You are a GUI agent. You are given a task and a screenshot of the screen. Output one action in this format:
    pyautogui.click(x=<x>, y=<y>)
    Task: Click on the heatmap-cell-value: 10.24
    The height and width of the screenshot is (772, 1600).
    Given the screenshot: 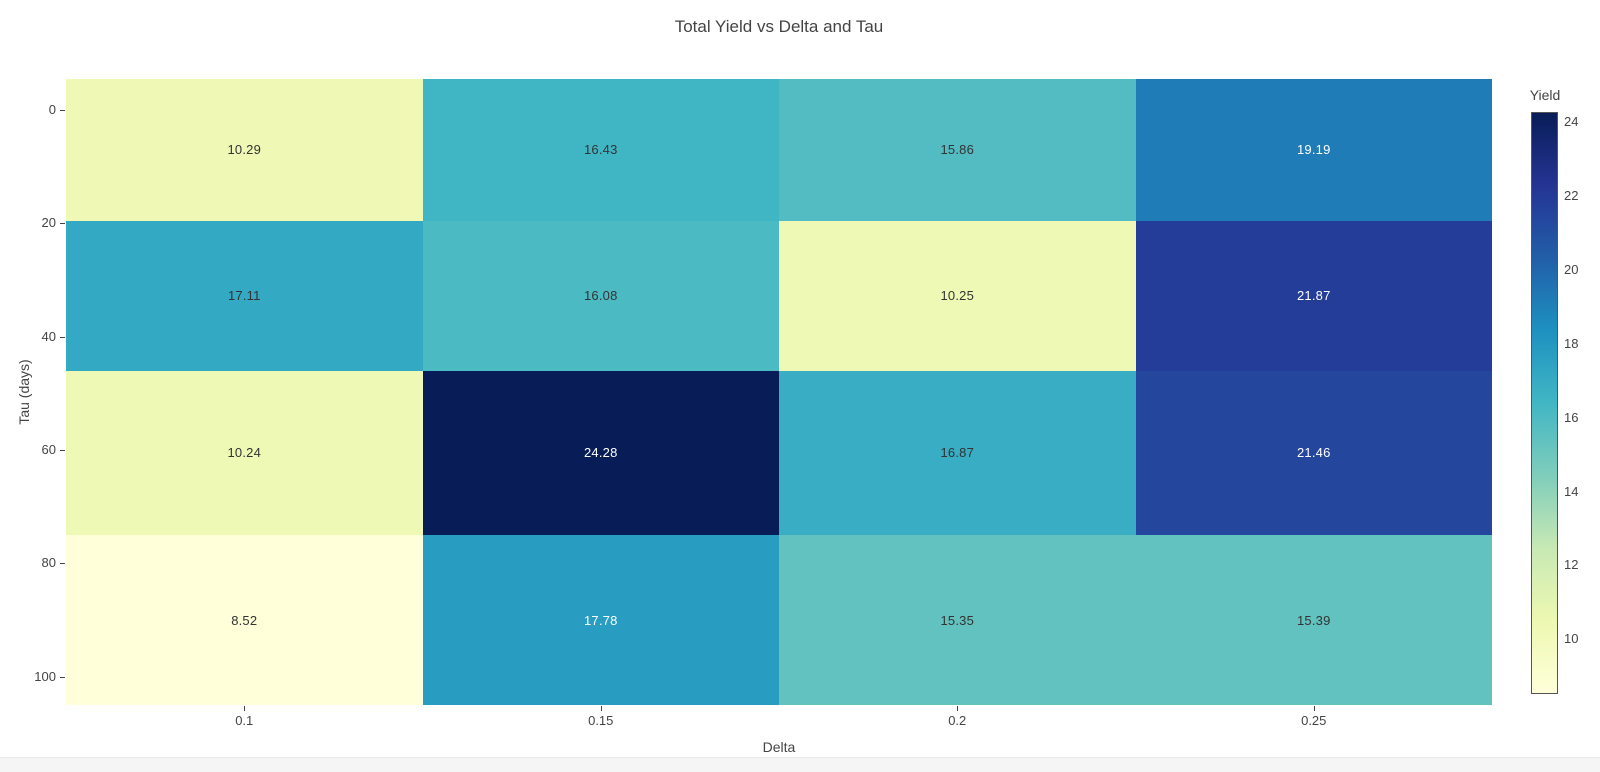 What is the action you would take?
    pyautogui.click(x=244, y=453)
    